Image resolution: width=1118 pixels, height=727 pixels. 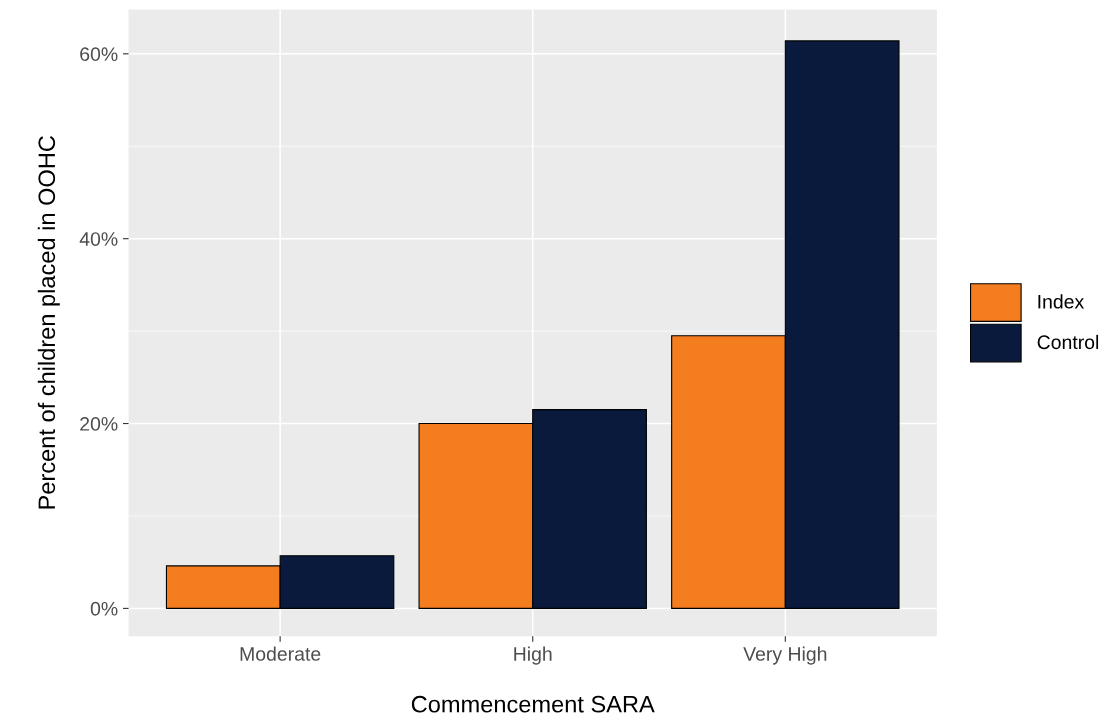 What do you see at coordinates (533, 704) in the screenshot?
I see `x-axis-title: Commencement SARA` at bounding box center [533, 704].